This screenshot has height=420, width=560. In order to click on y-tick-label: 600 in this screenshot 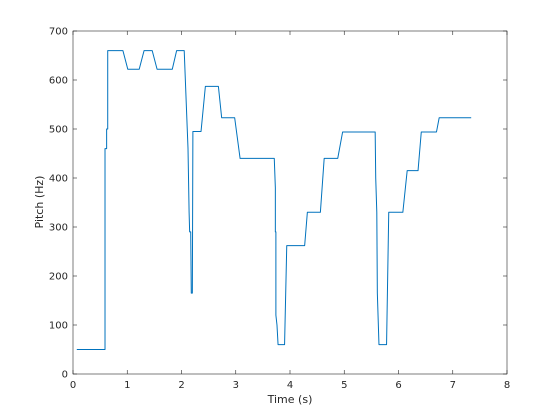, I will do `click(58, 81)`.